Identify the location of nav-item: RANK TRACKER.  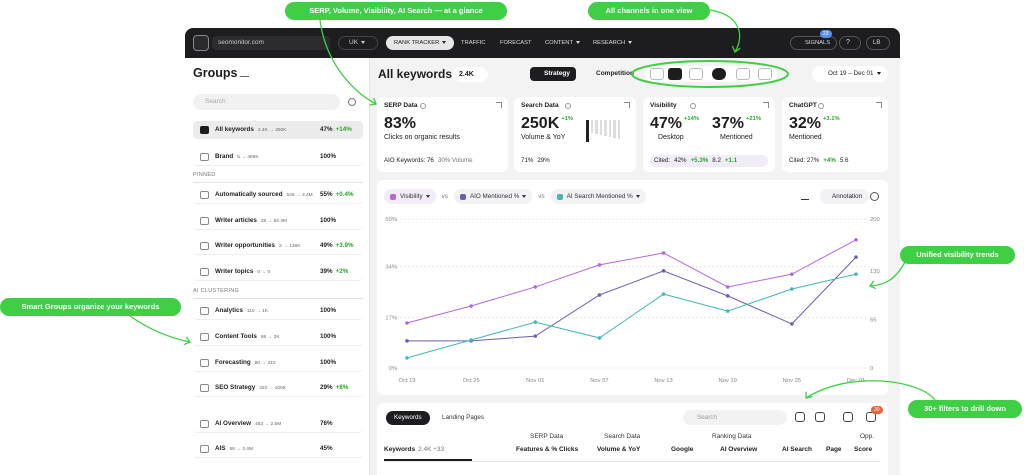
(420, 43).